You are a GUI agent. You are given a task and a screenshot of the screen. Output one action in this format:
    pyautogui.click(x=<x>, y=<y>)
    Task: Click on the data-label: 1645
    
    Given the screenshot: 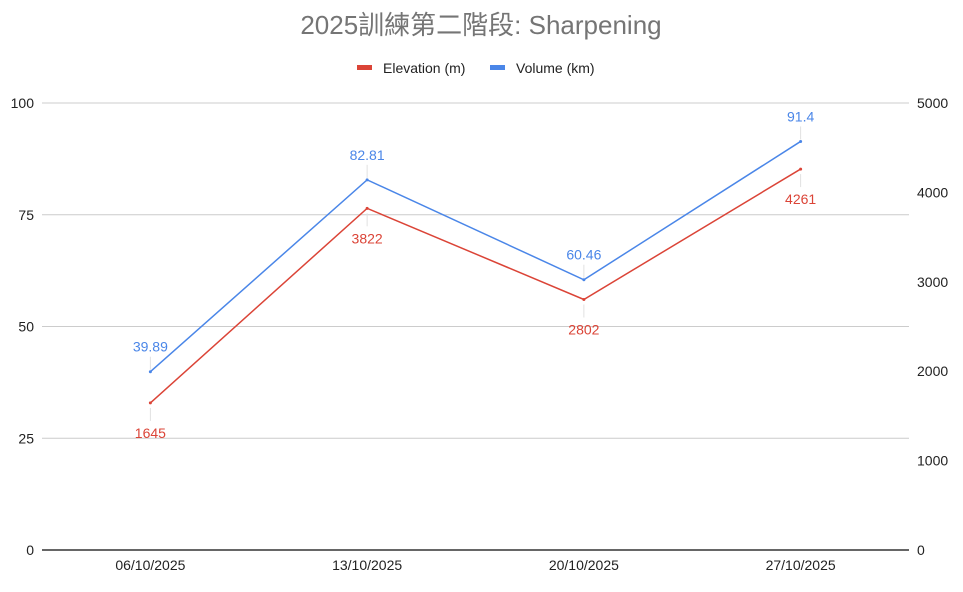 What is the action you would take?
    pyautogui.click(x=150, y=433)
    